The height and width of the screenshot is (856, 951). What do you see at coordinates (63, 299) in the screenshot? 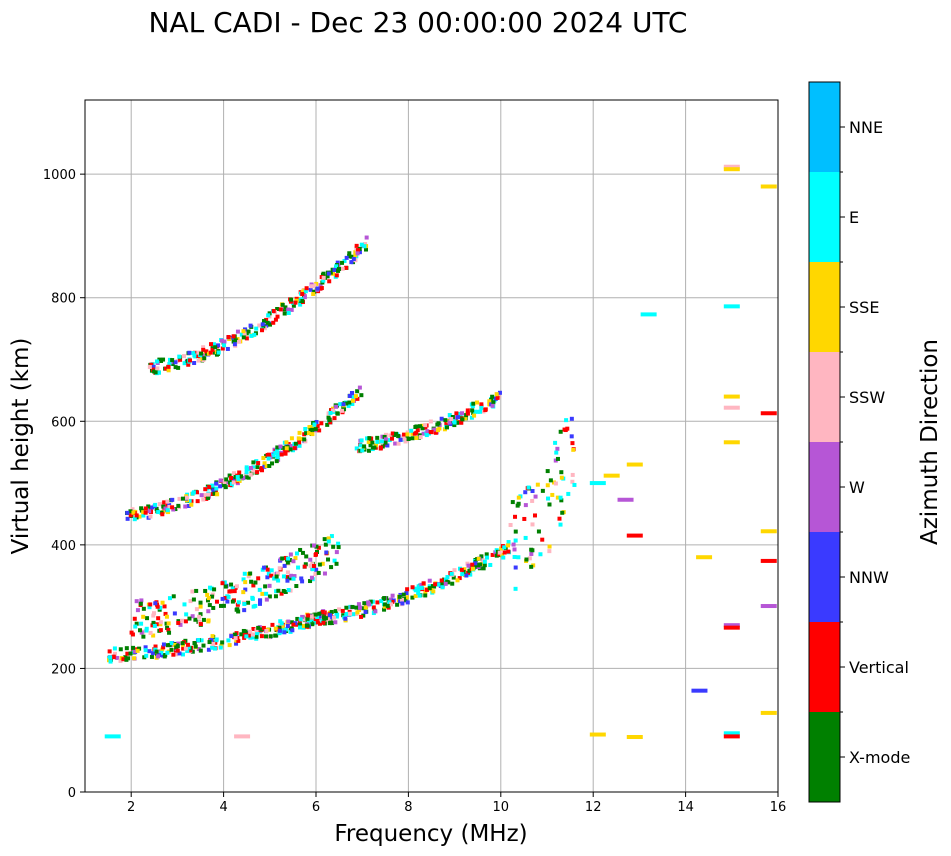
I see `y-tick-label: 800` at bounding box center [63, 299].